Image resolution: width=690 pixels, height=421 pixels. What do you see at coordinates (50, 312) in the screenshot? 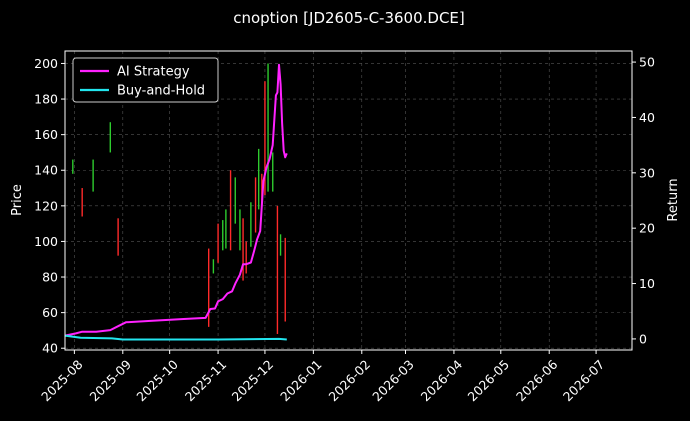
I see `y-tick-label: 60` at bounding box center [50, 312].